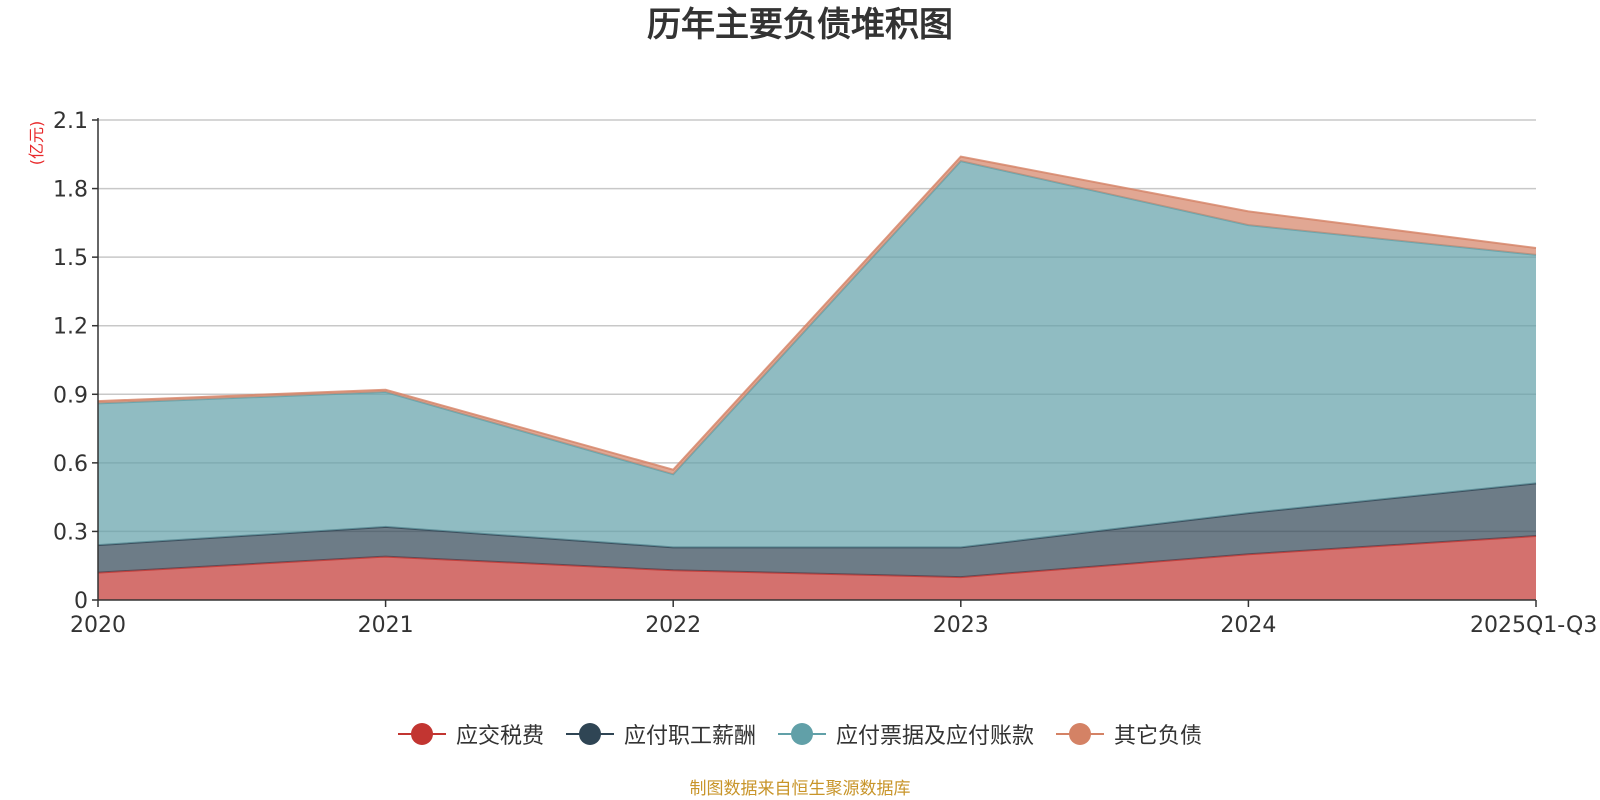 The width and height of the screenshot is (1600, 800). What do you see at coordinates (935, 736) in the screenshot?
I see `legend-label: 应付票据及应付账款` at bounding box center [935, 736].